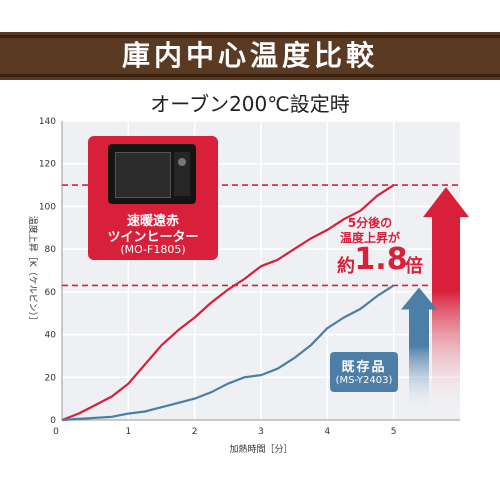 The width and height of the screenshot is (500, 500). Describe the element at coordinates (152, 221) in the screenshot. I see `new-product-line1: 速暖遠赤` at that location.